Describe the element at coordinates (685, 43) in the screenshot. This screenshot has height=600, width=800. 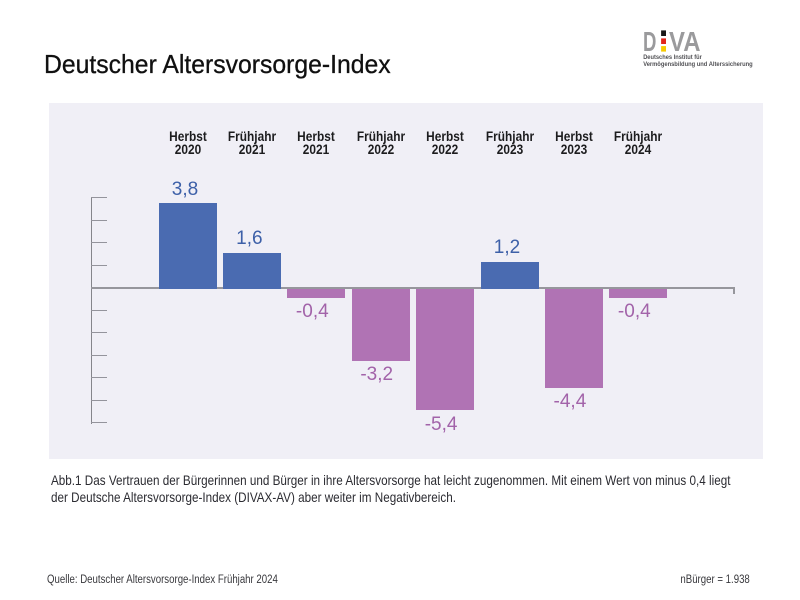
I see `diva-logo-letters-va: VA` at that location.